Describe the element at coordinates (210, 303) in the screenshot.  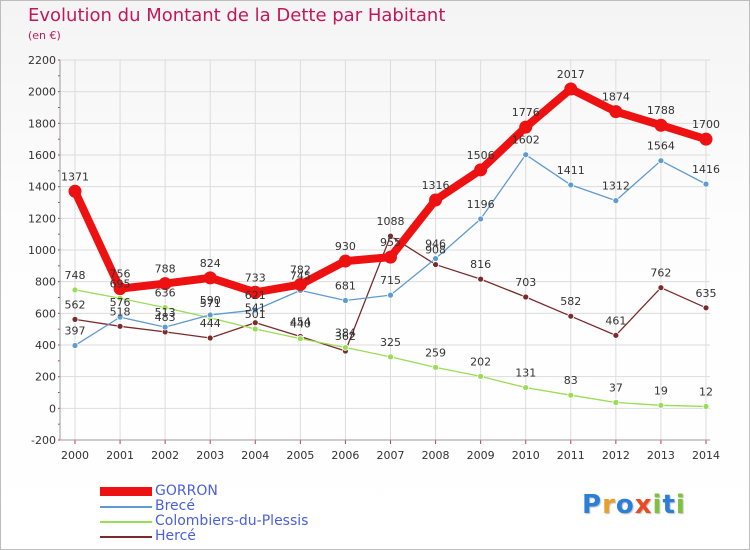
I see `data-label: 571` at that location.